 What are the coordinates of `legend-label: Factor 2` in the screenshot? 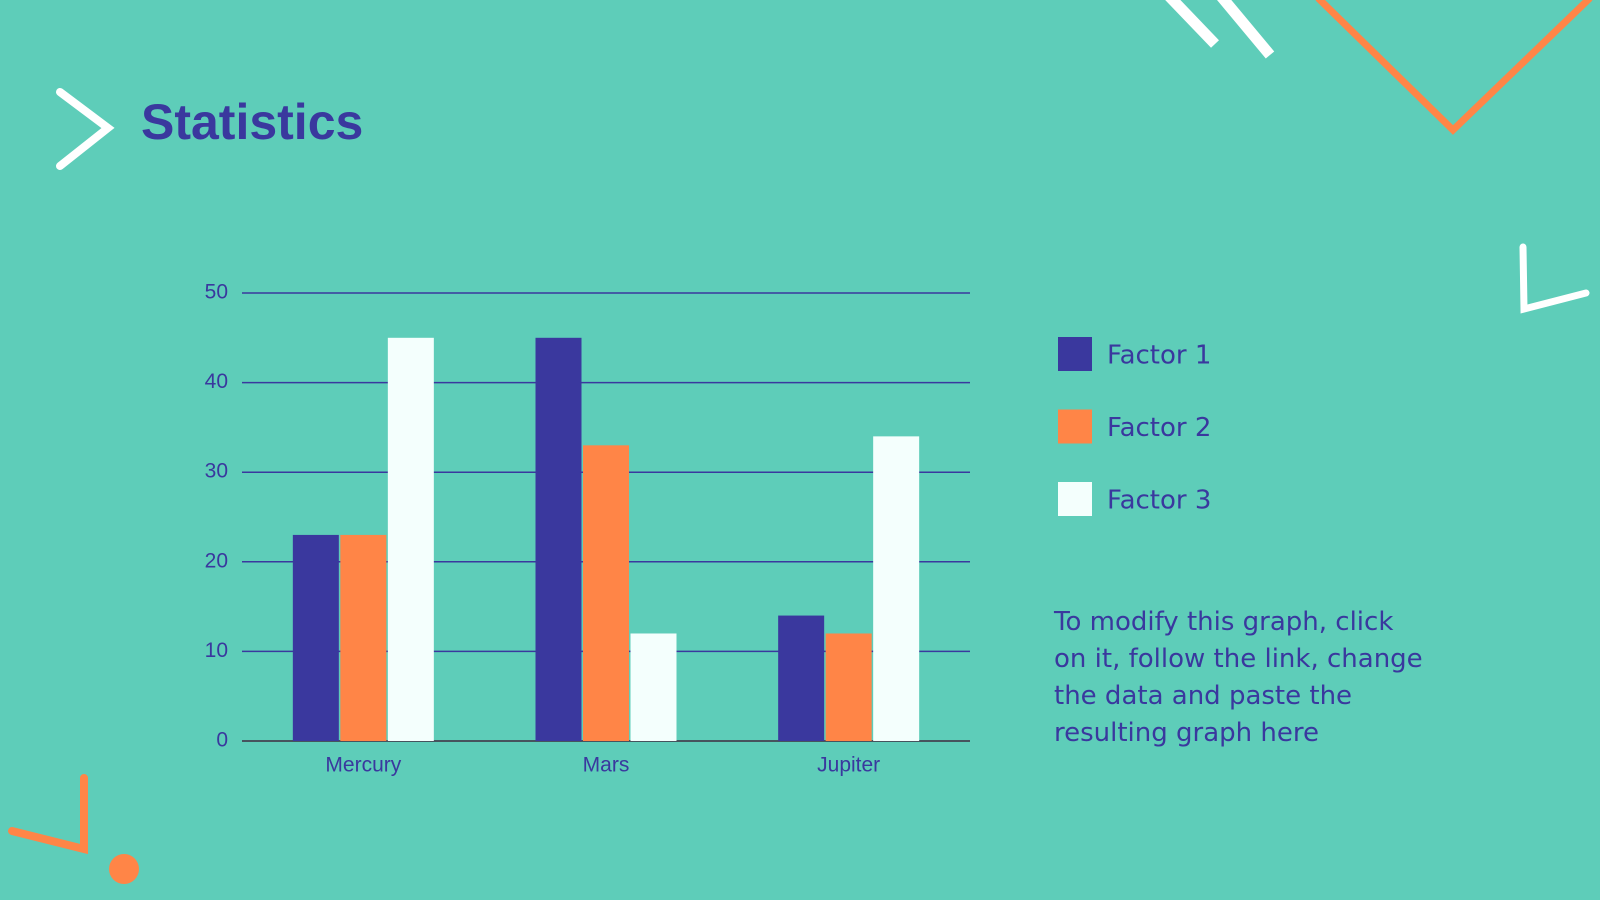 It's located at (1159, 428).